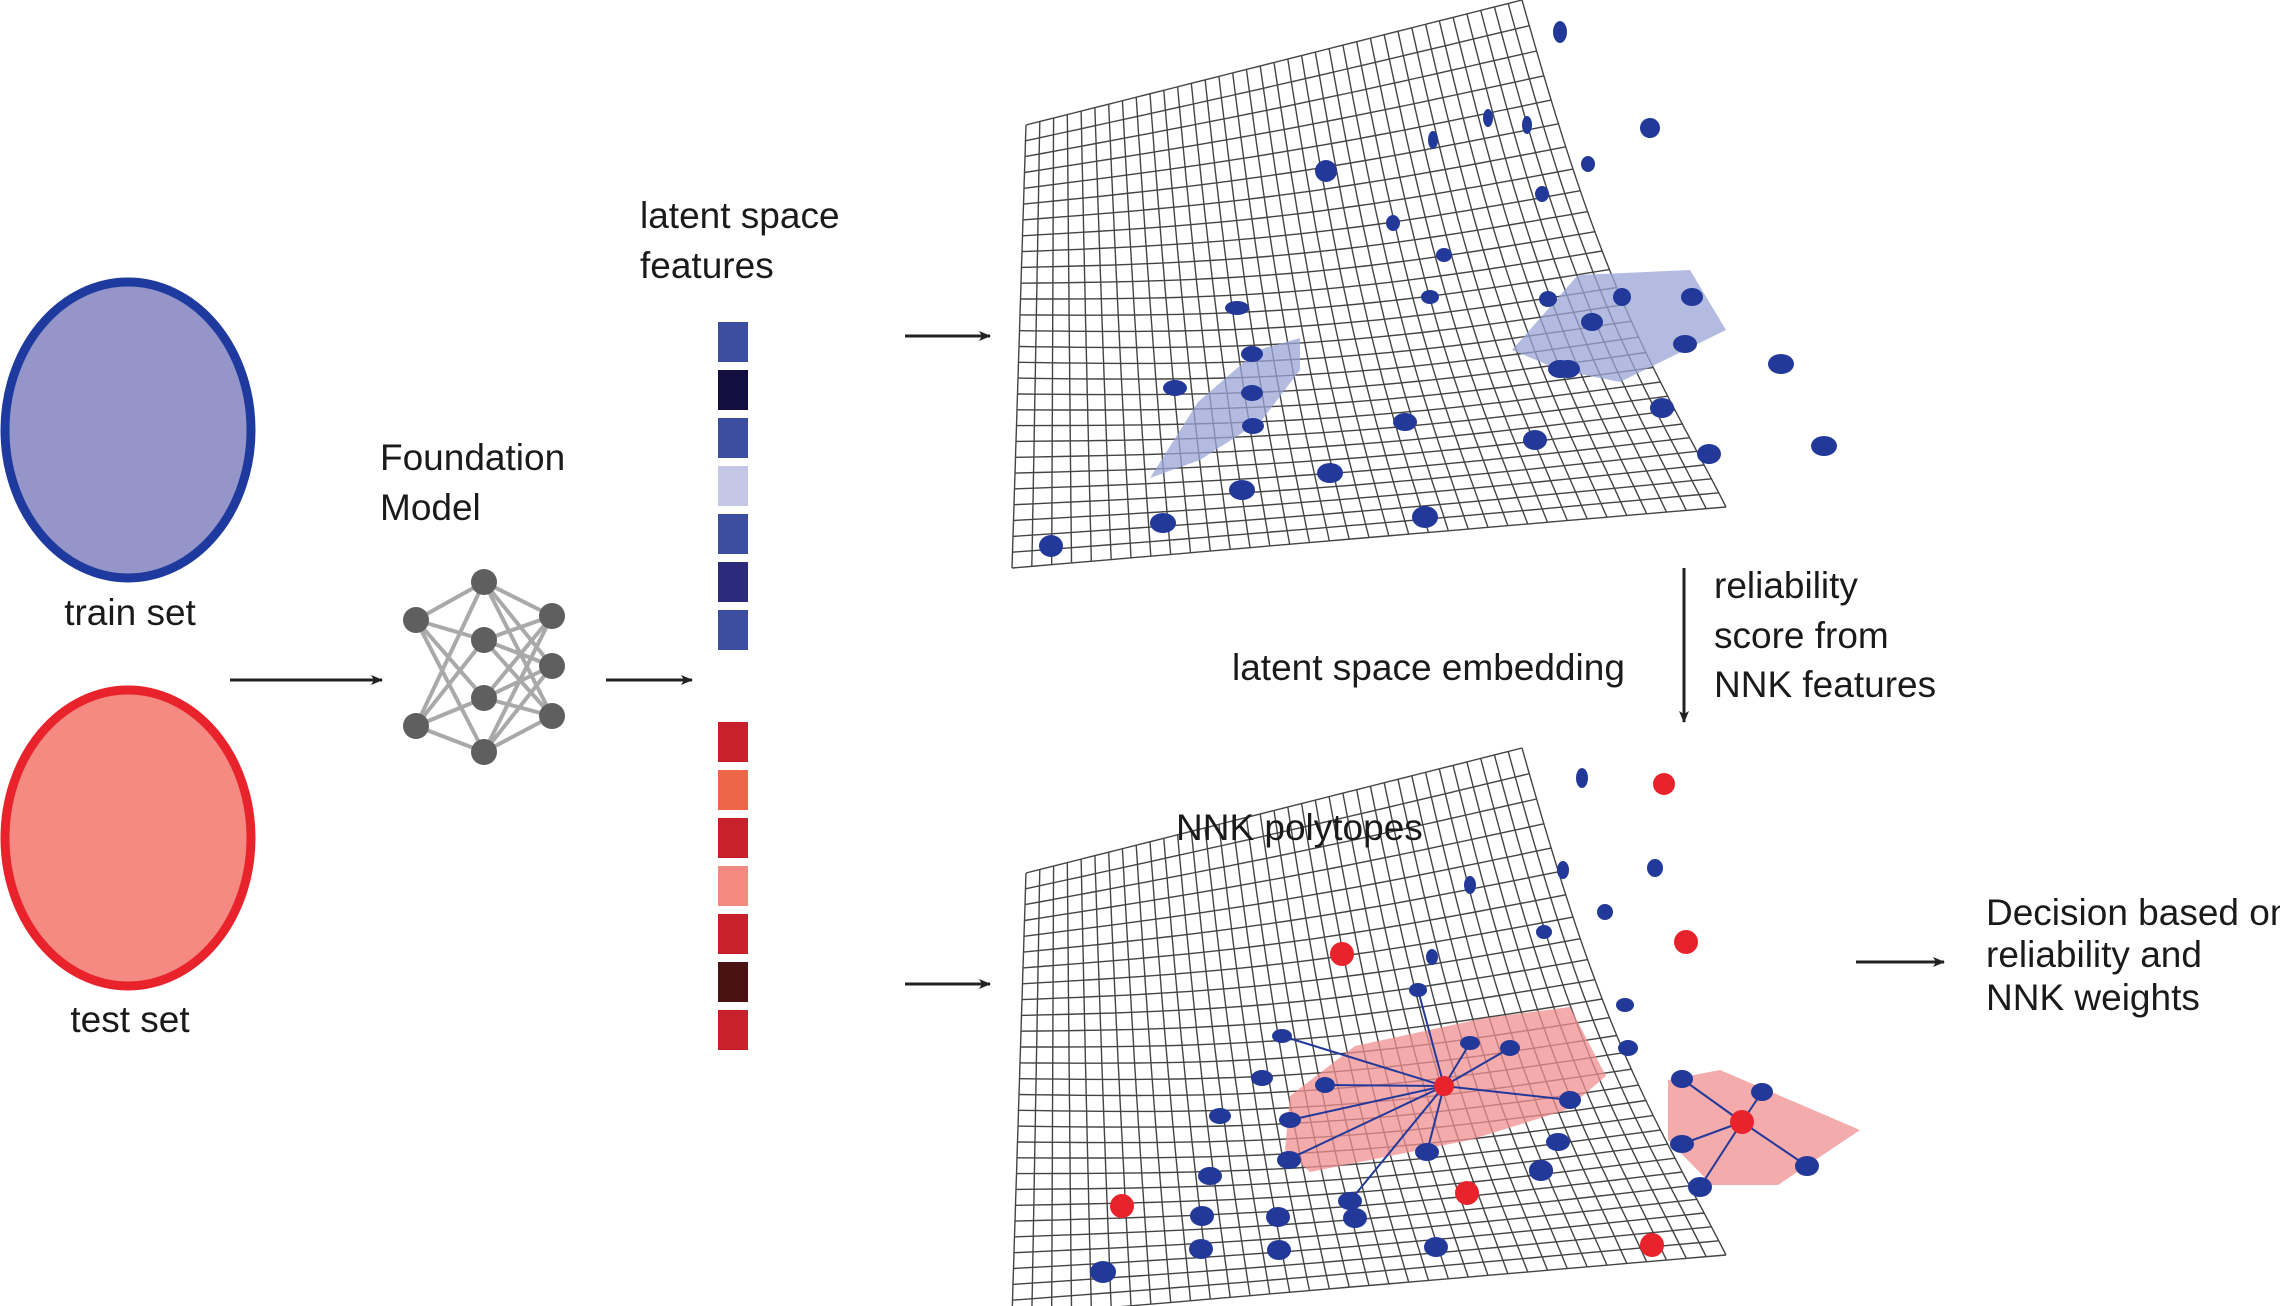 This screenshot has height=1306, width=2280. What do you see at coordinates (130, 612) in the screenshot?
I see `train-set-label: train set` at bounding box center [130, 612].